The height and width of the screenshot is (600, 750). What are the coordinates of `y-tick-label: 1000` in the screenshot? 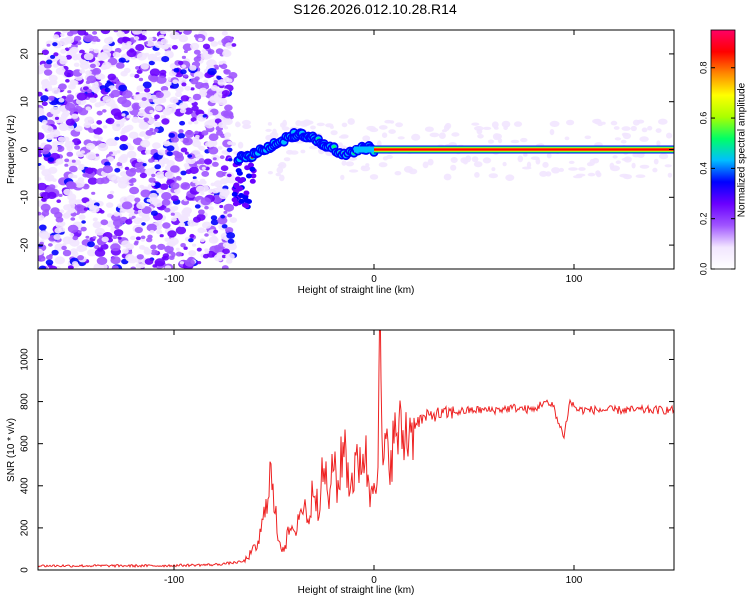 It's located at (25, 359).